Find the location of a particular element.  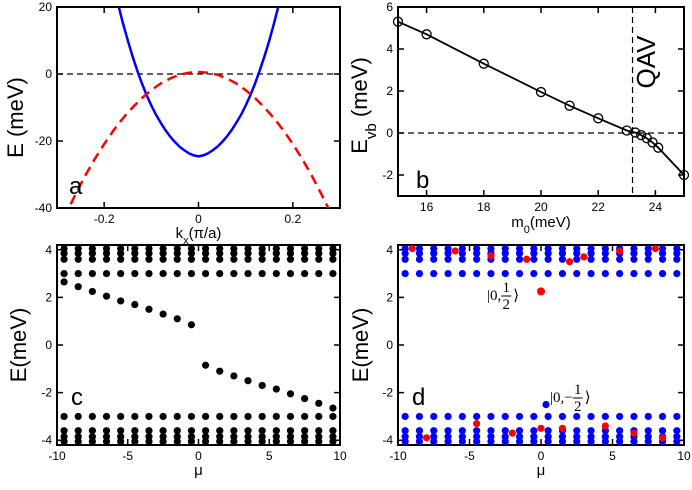

y-tick-label: -4 is located at coordinates (46, 440).